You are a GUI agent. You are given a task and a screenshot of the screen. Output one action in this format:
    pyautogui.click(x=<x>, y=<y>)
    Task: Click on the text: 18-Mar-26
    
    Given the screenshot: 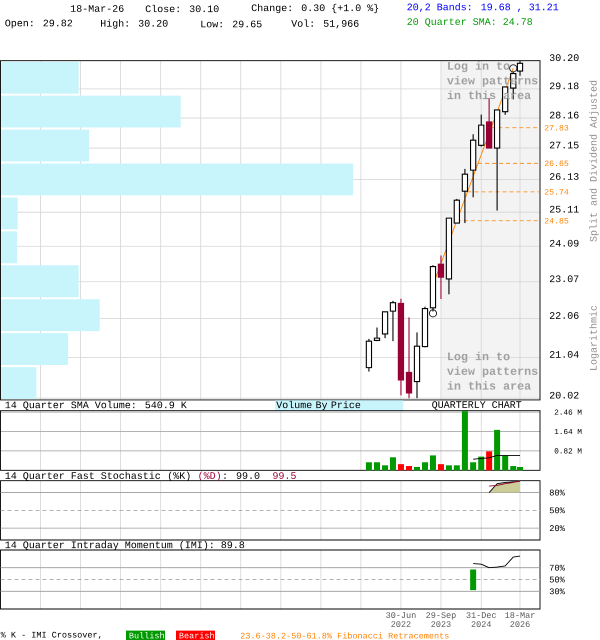 What is the action you would take?
    pyautogui.click(x=97, y=8)
    